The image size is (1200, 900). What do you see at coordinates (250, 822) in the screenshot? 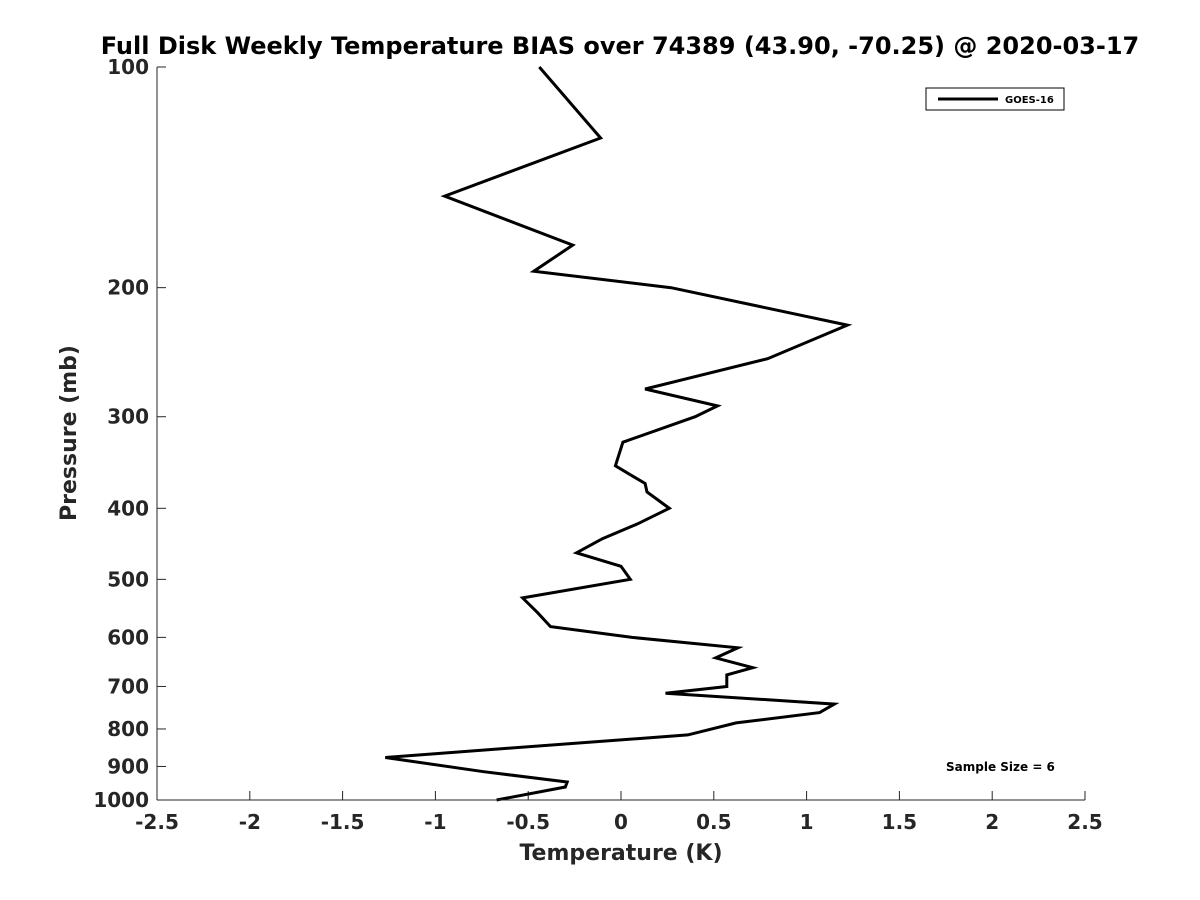
I see `x-tick-label: -2` at bounding box center [250, 822].